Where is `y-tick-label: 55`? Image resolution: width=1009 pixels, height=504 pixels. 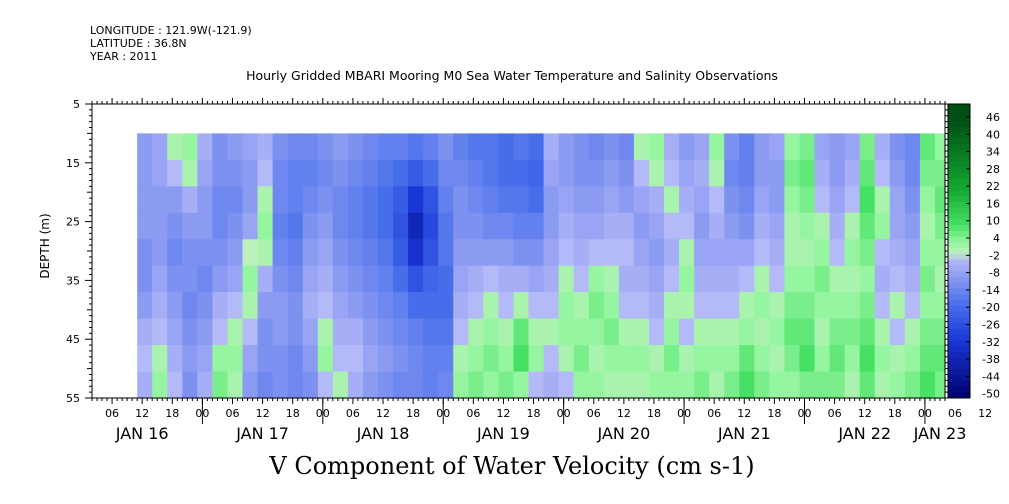 y-tick-label: 55 is located at coordinates (73, 398).